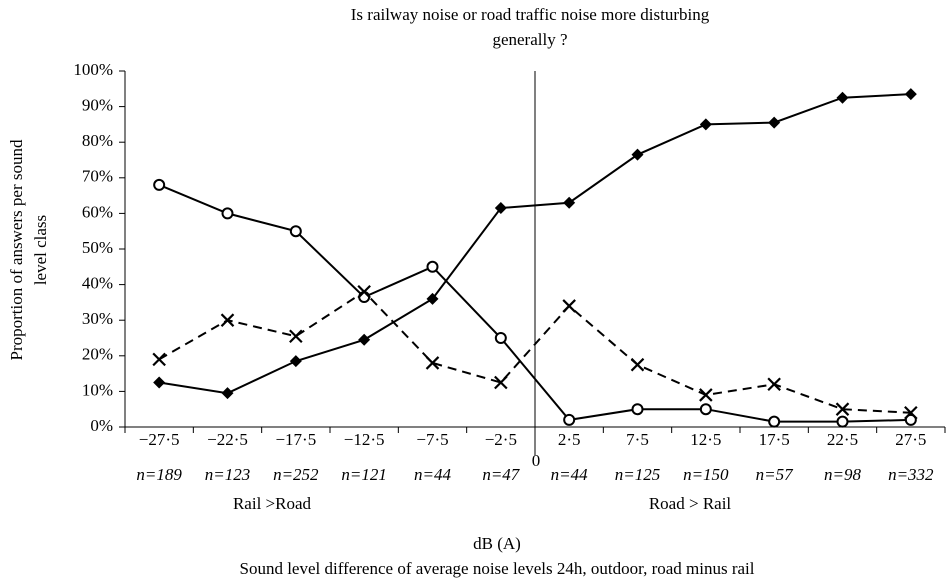 The image size is (947, 585). Describe the element at coordinates (501, 439) in the screenshot. I see `x-tick-label: −2·5` at that location.